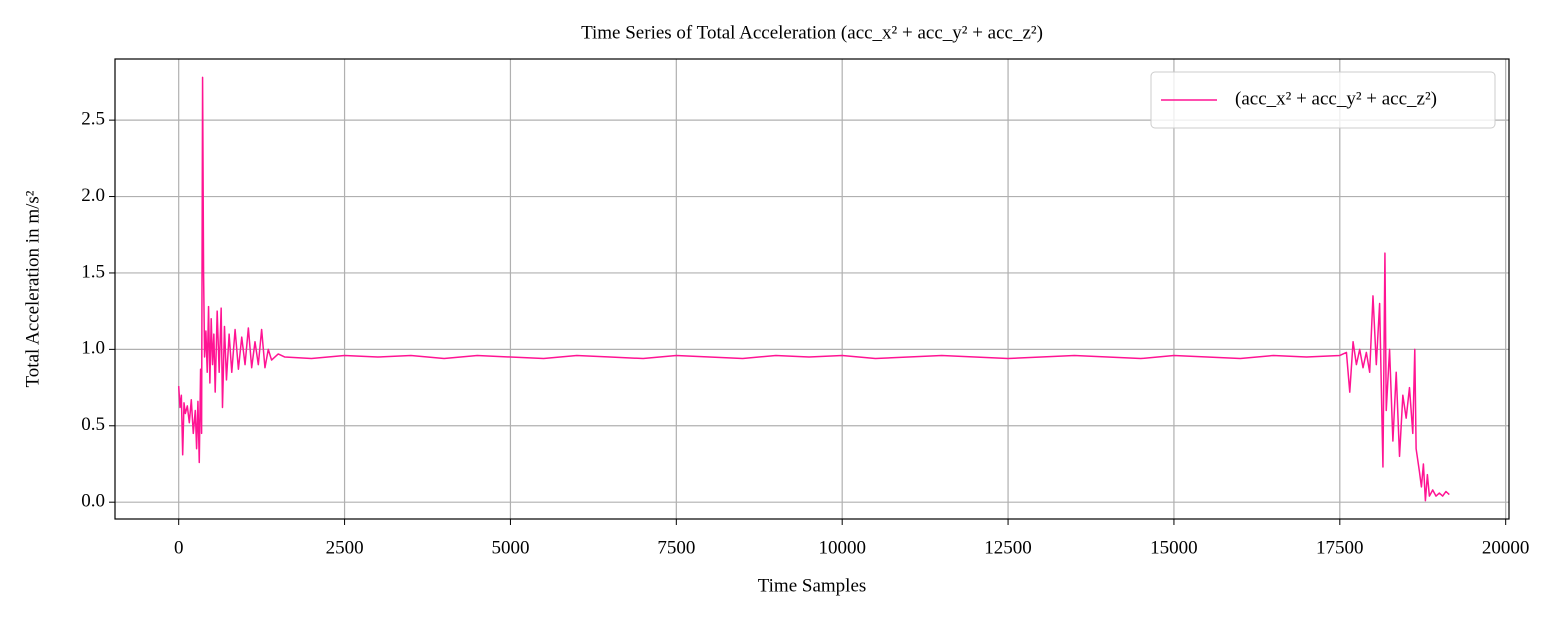 The image size is (1558, 625). What do you see at coordinates (345, 547) in the screenshot?
I see `x-tick-label: 2500` at bounding box center [345, 547].